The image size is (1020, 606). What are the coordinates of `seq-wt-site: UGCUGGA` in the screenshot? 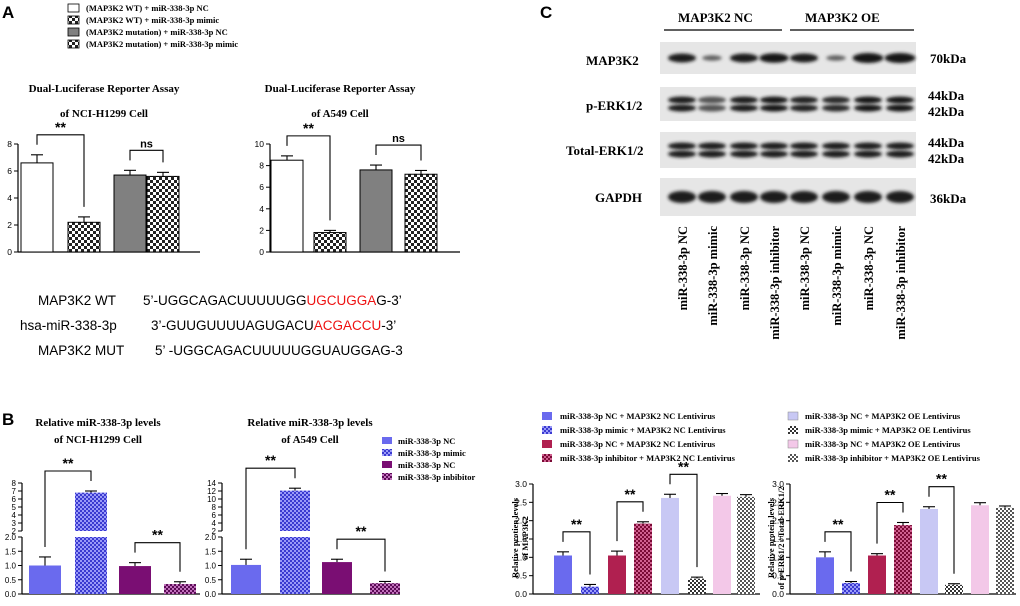 It's located at (342, 300).